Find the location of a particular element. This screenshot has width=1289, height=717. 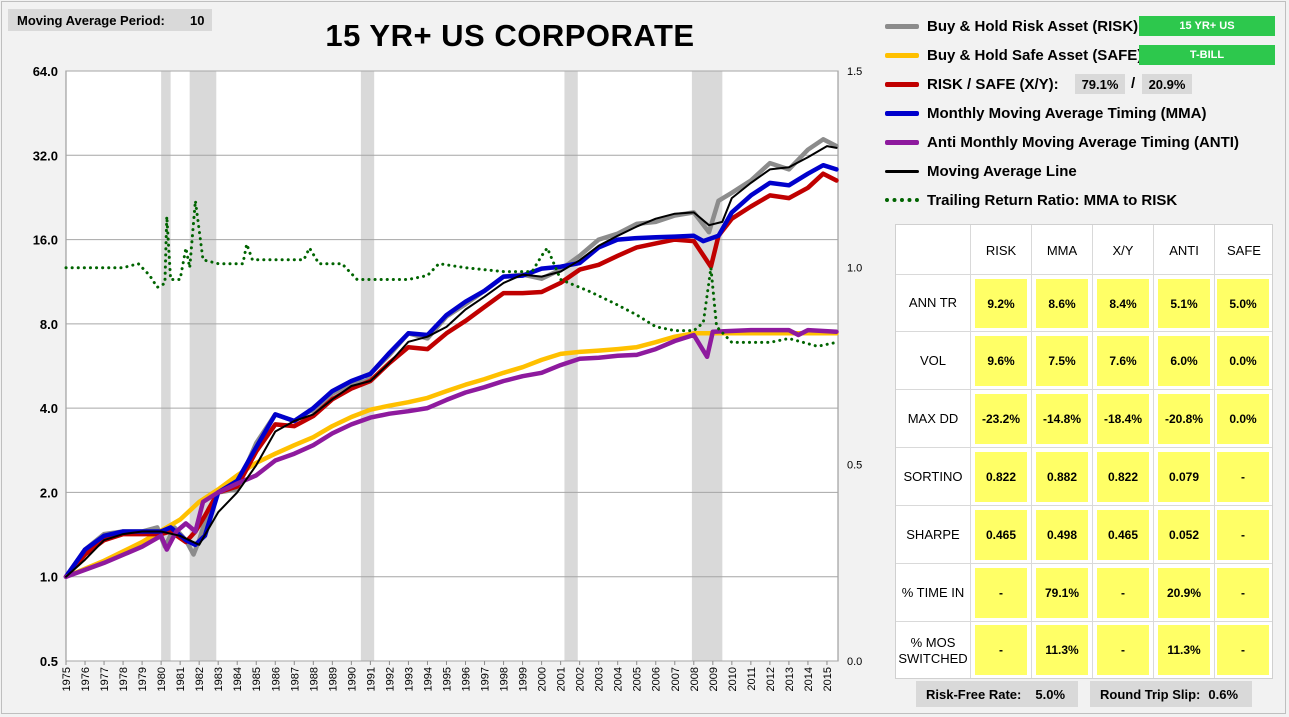

col-header-anti: ANTI is located at coordinates (1184, 250).